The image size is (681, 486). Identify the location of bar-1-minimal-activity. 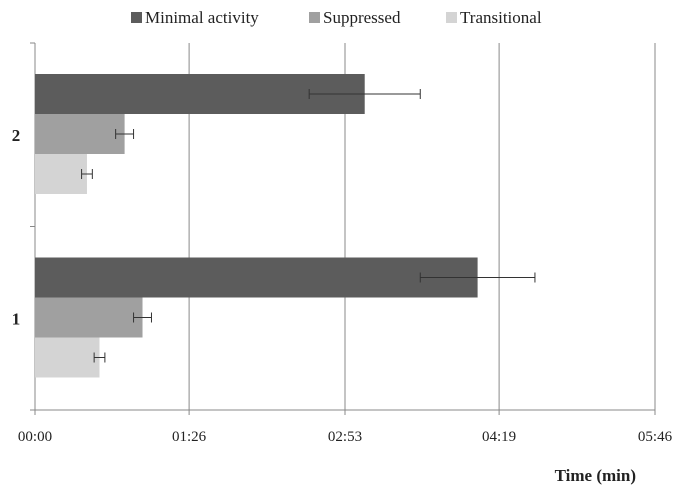
(256, 277).